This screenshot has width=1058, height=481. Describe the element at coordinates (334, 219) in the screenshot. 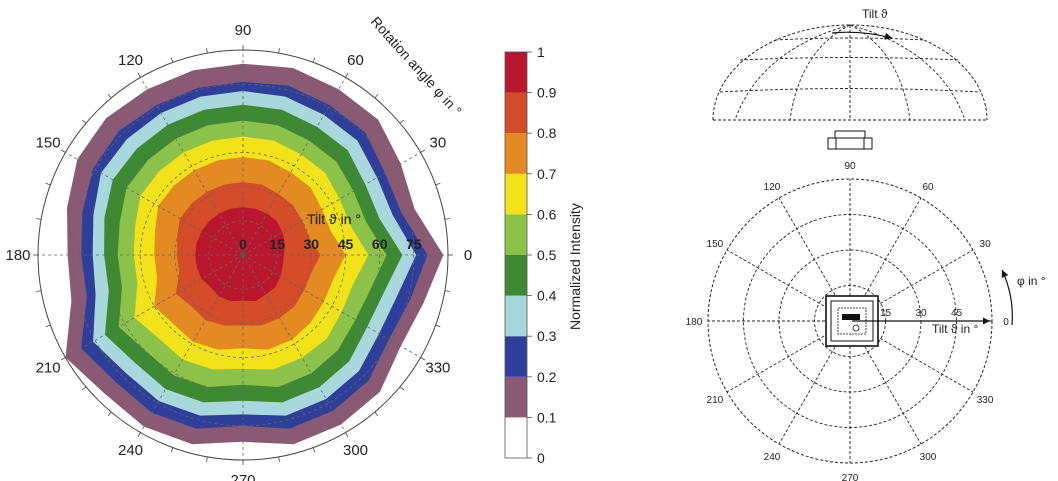

I see `radial-axis-label: Tilt ϑ in °` at that location.